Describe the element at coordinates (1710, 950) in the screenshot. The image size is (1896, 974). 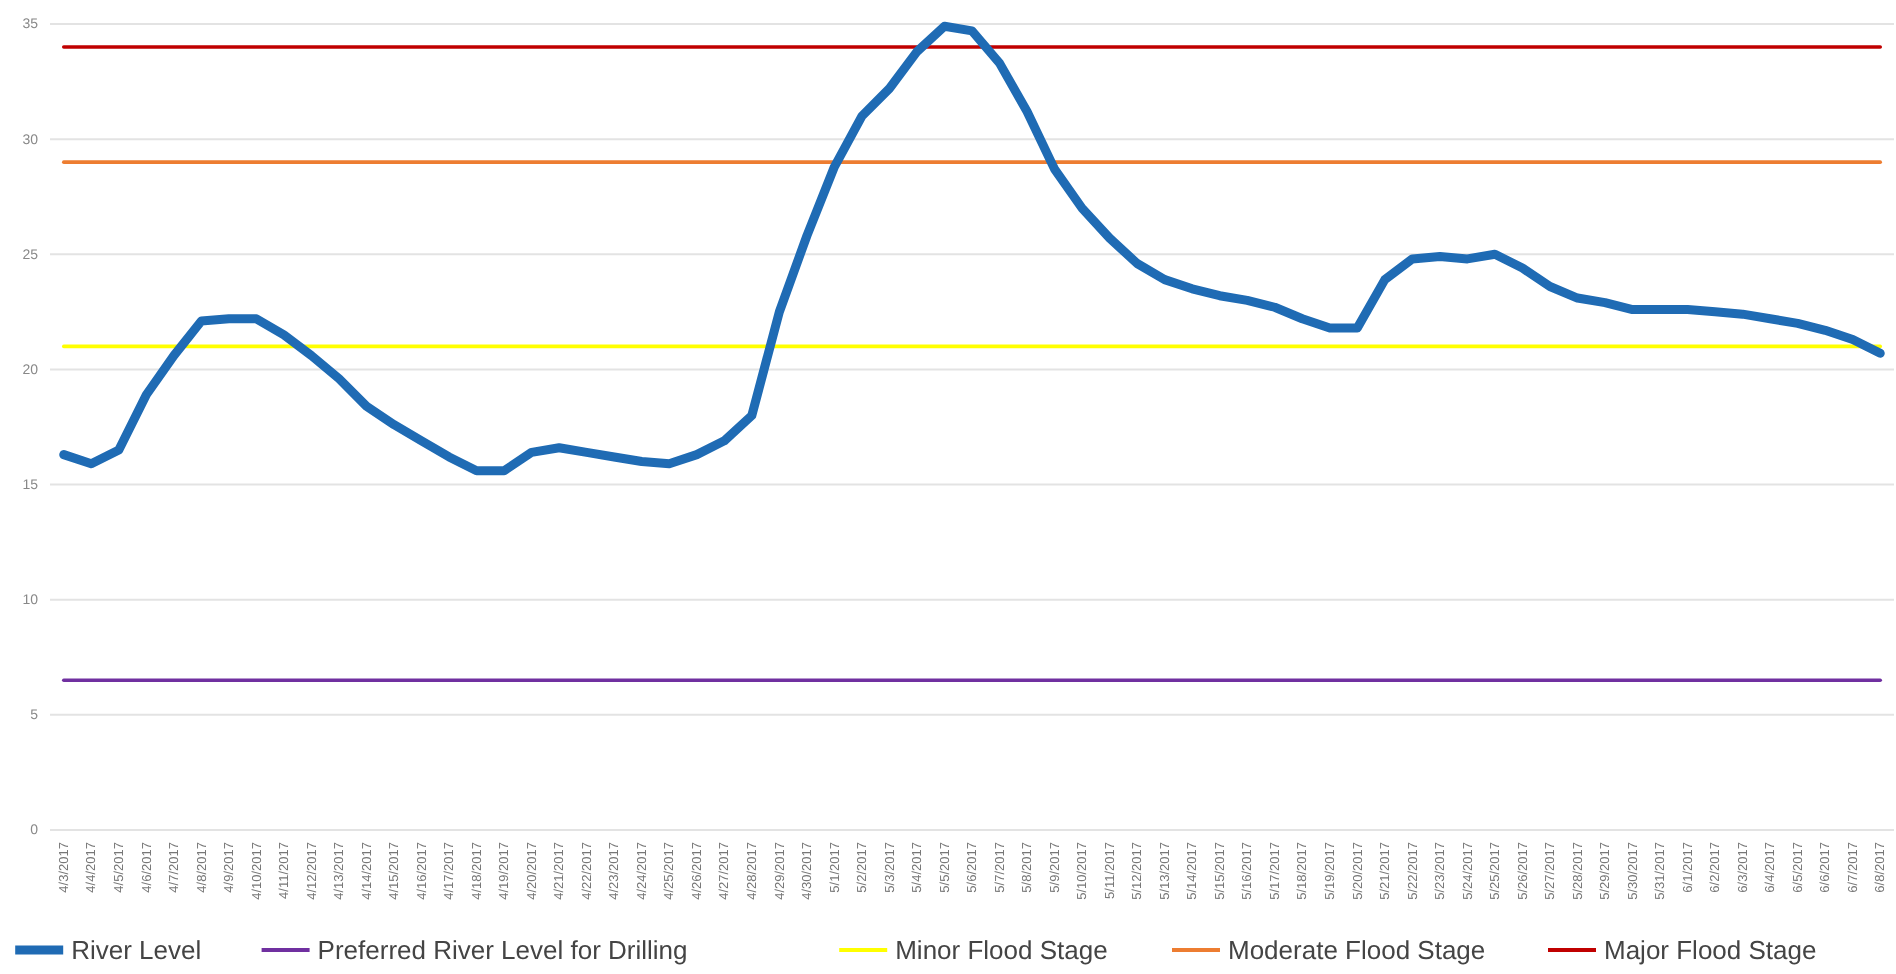
I see `legend-label: Major Flood Stage` at that location.